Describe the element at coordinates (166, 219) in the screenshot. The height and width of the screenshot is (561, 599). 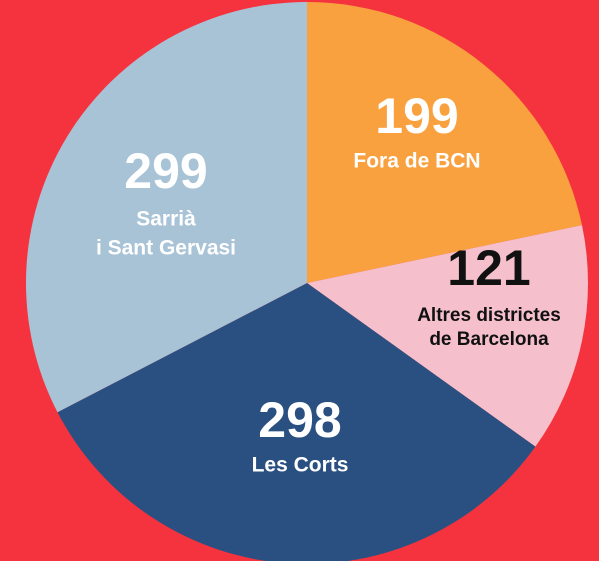
I see `category-label: Sarrià` at that location.